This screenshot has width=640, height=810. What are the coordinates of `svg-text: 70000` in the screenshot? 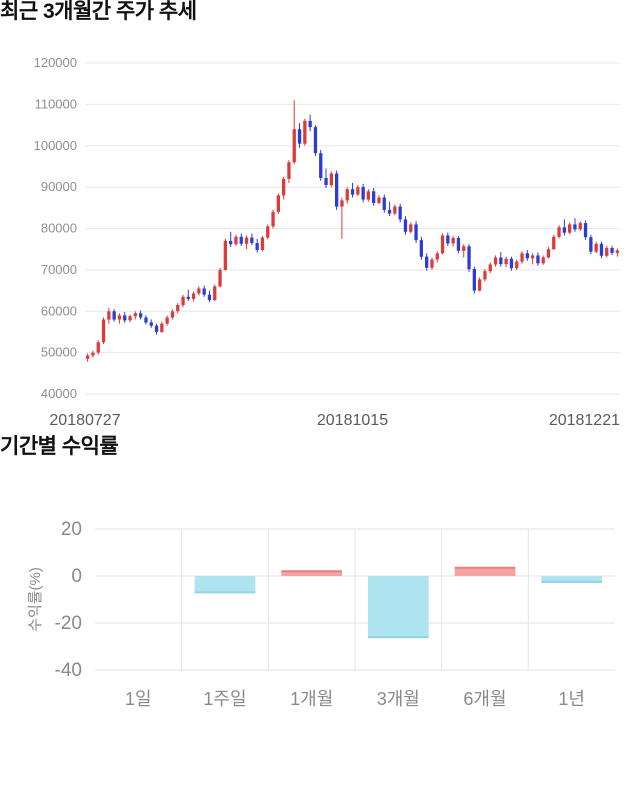 It's located at (59, 269).